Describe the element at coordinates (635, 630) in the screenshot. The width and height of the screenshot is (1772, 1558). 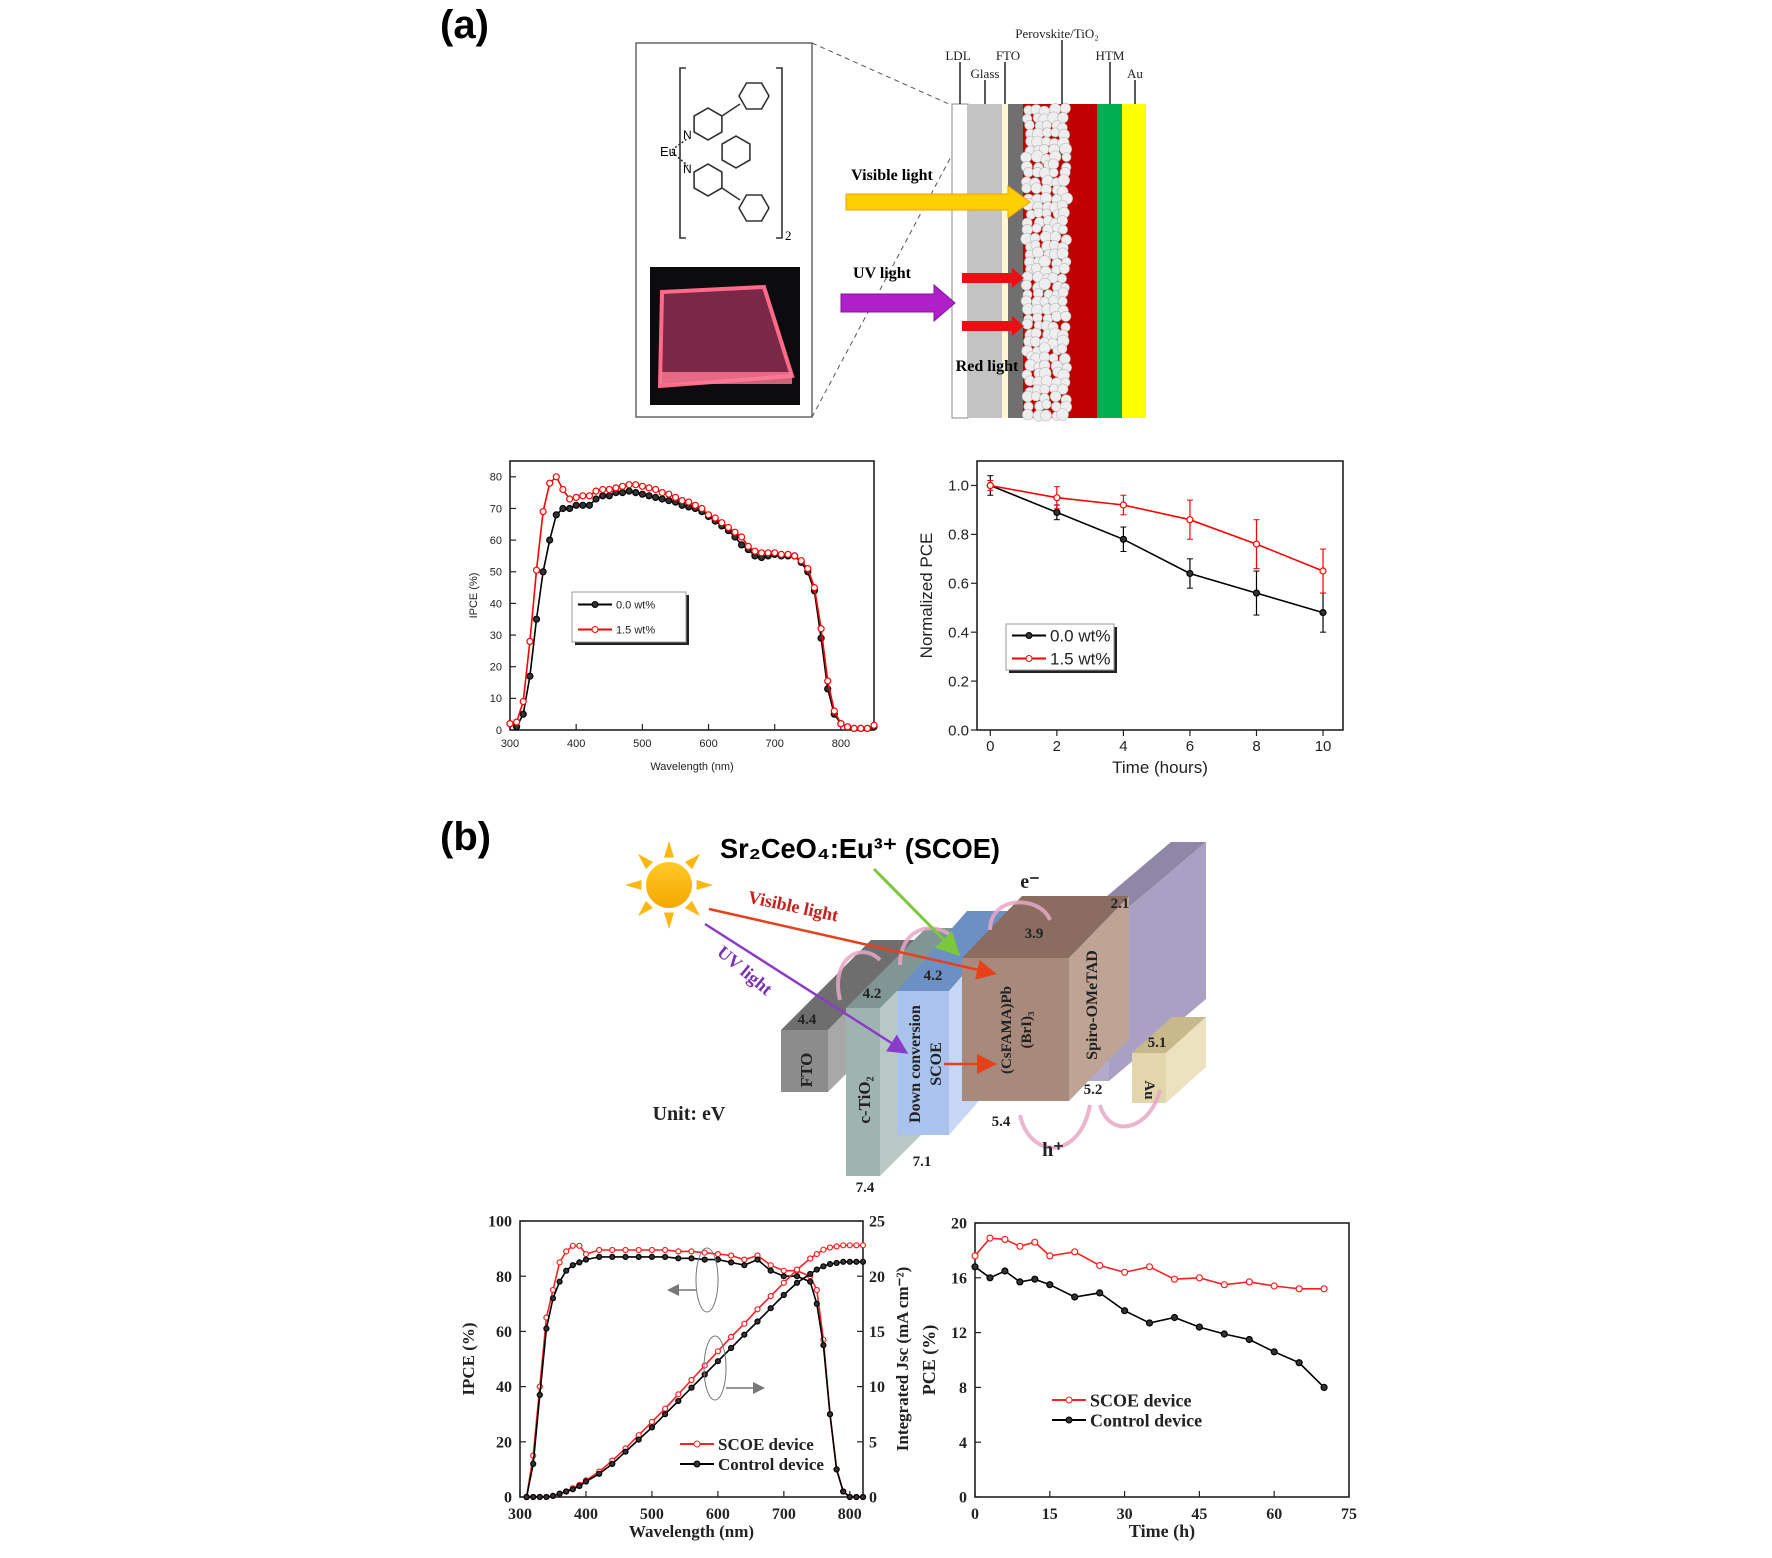
I see `legend-label: 1.5 wt%` at that location.